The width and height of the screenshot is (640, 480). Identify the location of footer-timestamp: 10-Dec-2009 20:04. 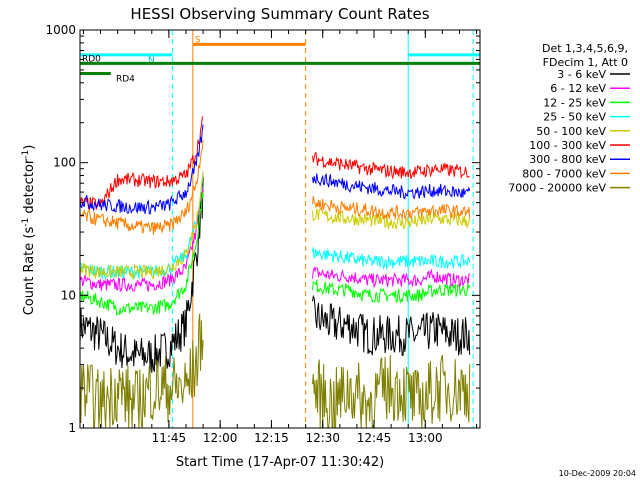
(597, 473).